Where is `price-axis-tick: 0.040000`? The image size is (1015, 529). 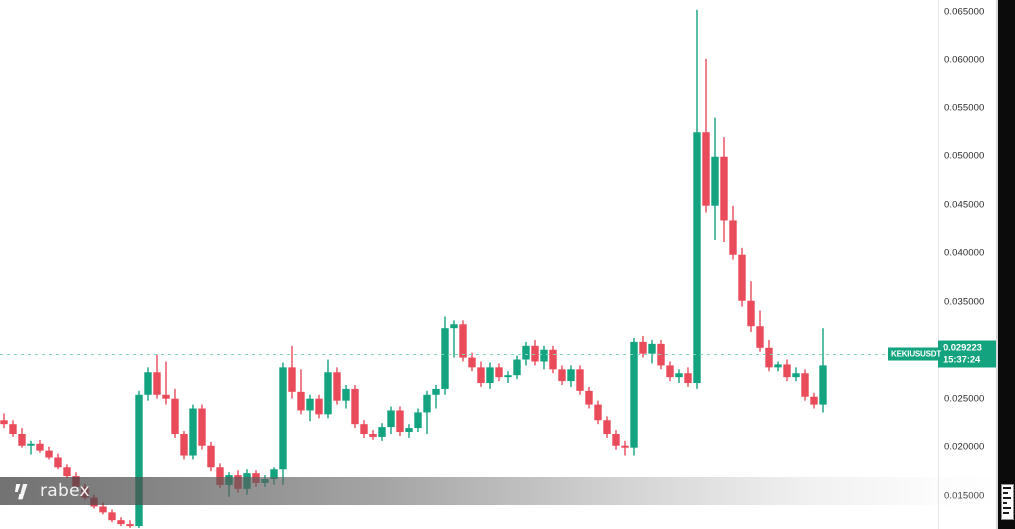
price-axis-tick: 0.040000 is located at coordinates (964, 253).